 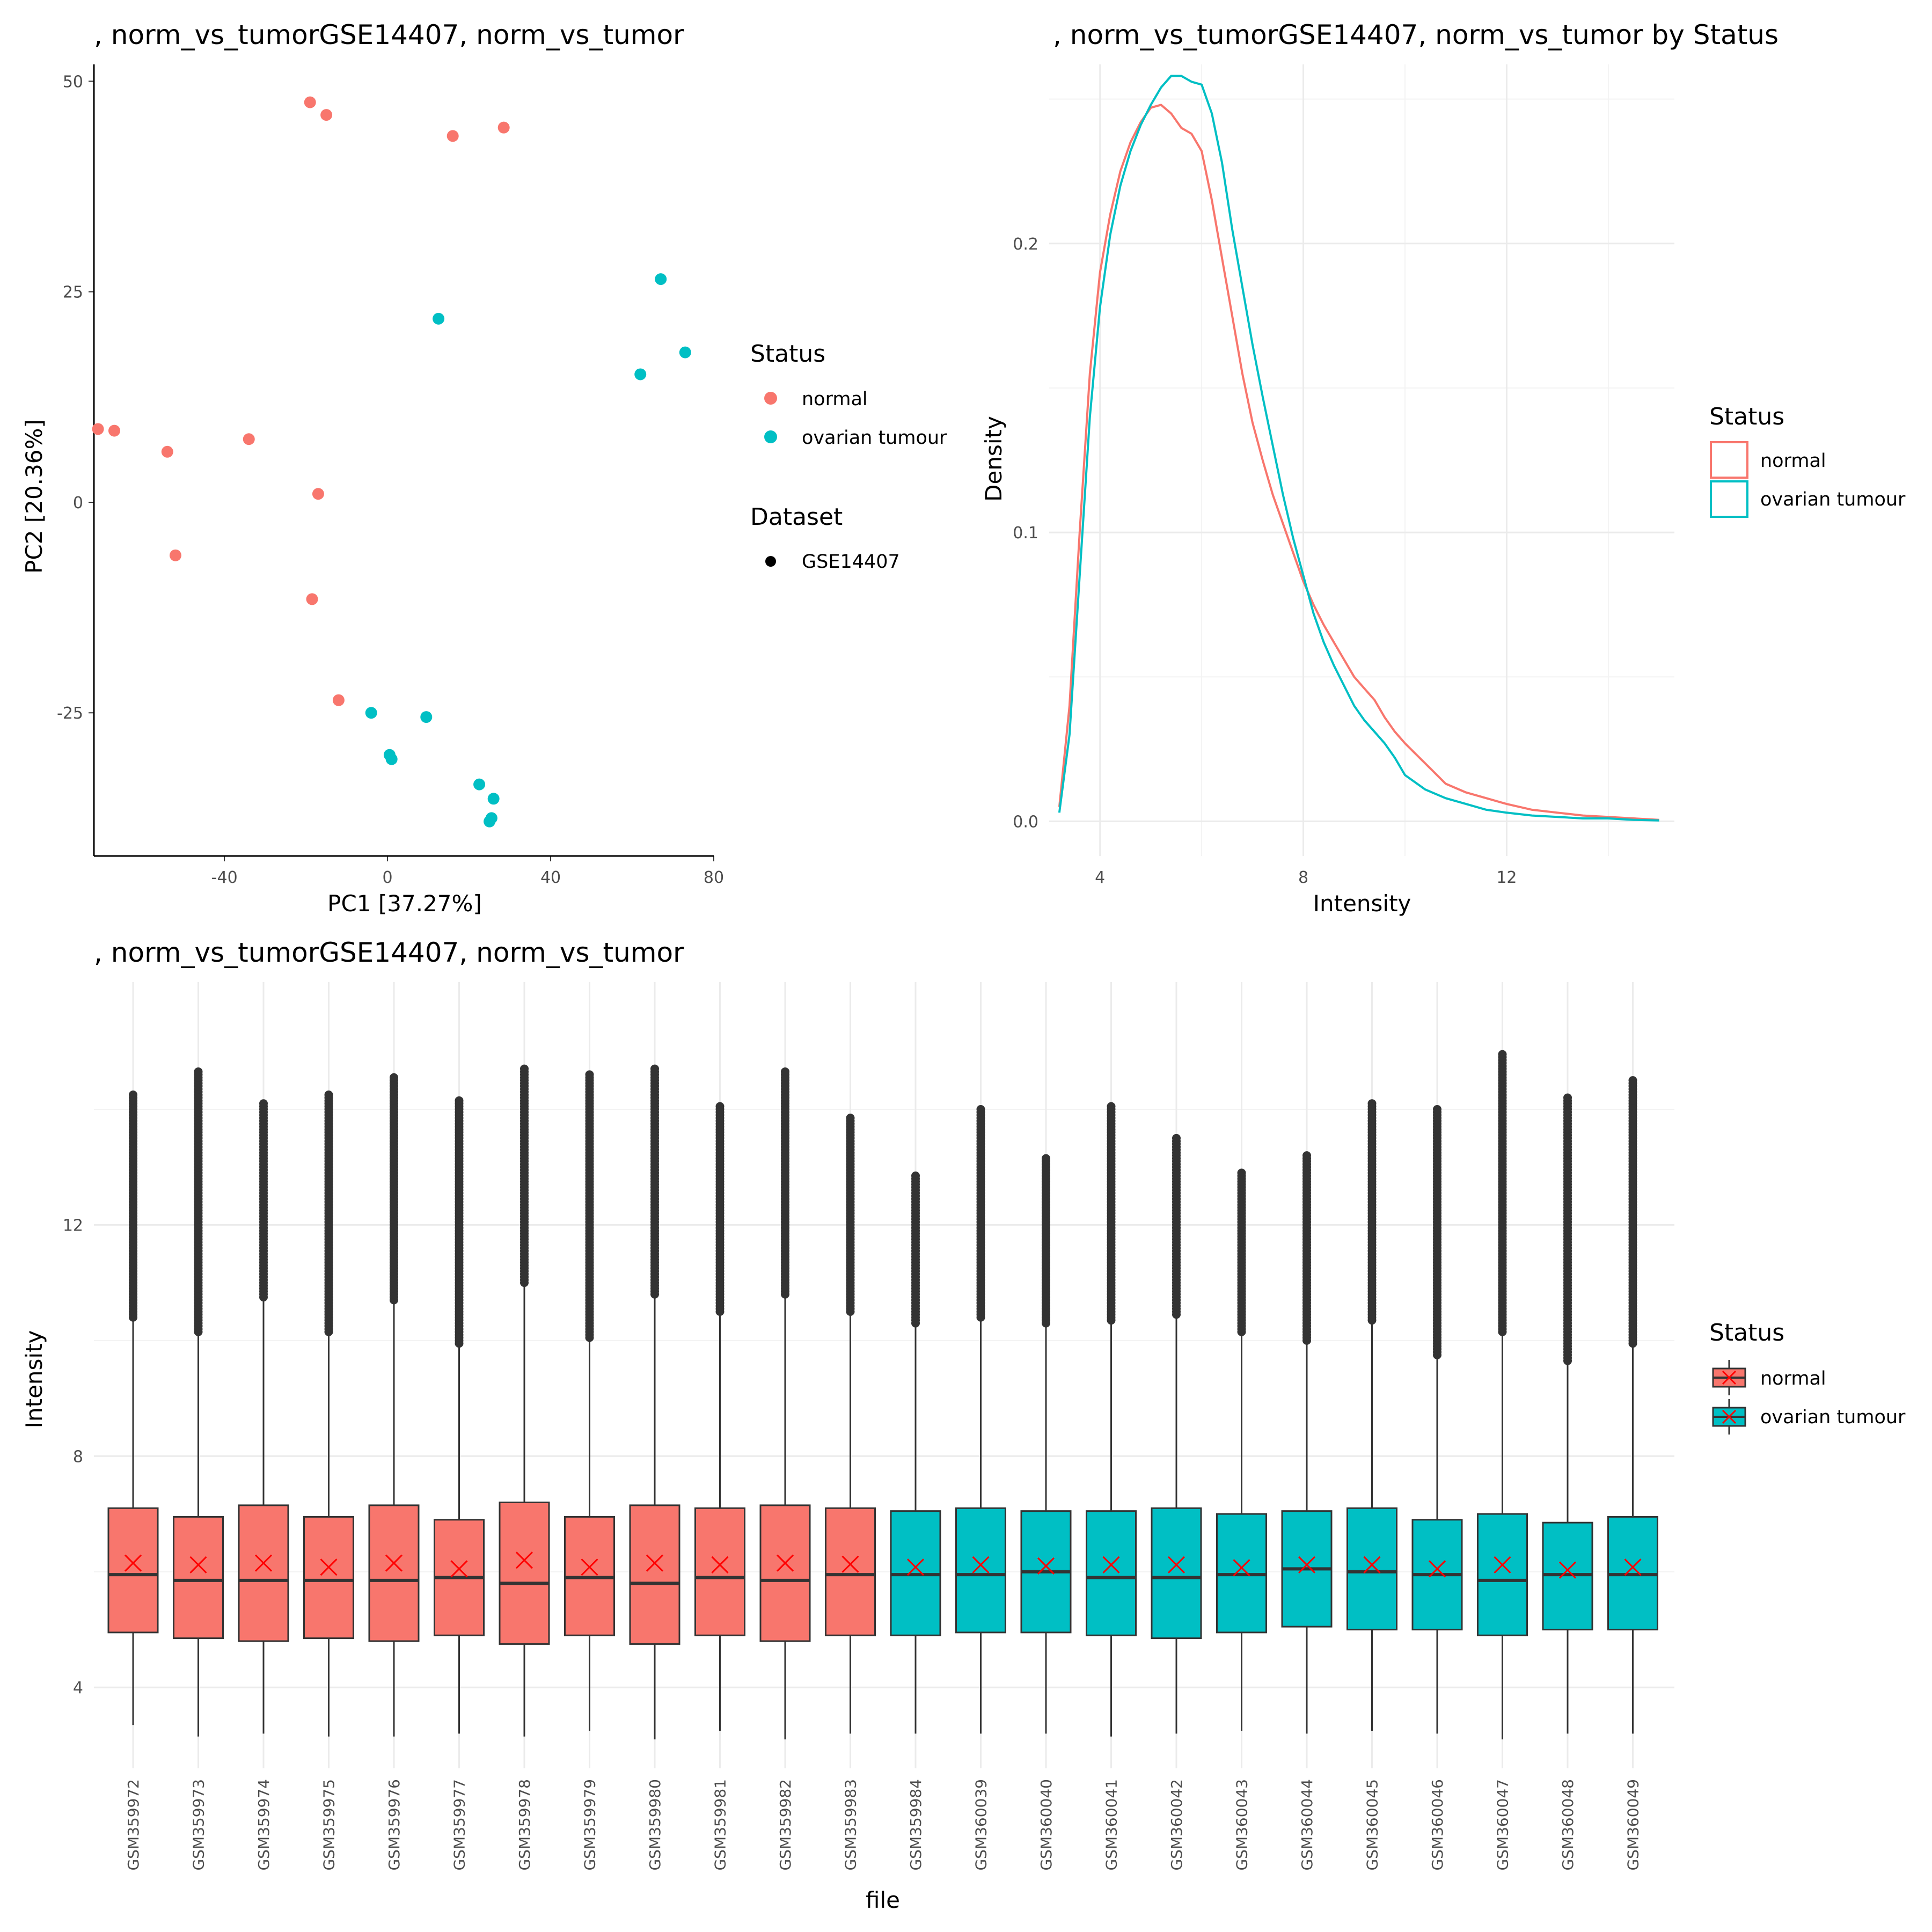 What do you see at coordinates (1632, 1405) in the screenshot?
I see `boxplot-box-GSM360049` at bounding box center [1632, 1405].